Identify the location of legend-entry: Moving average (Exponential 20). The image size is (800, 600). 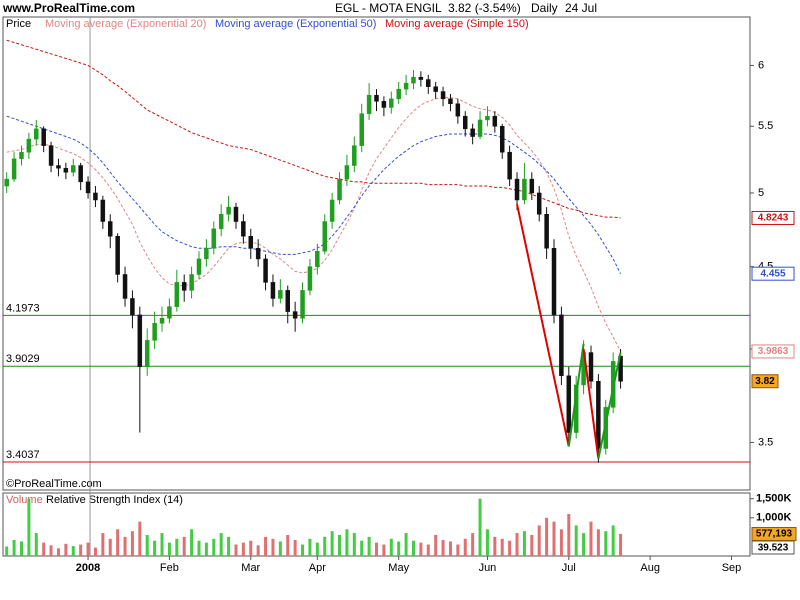
(125, 24).